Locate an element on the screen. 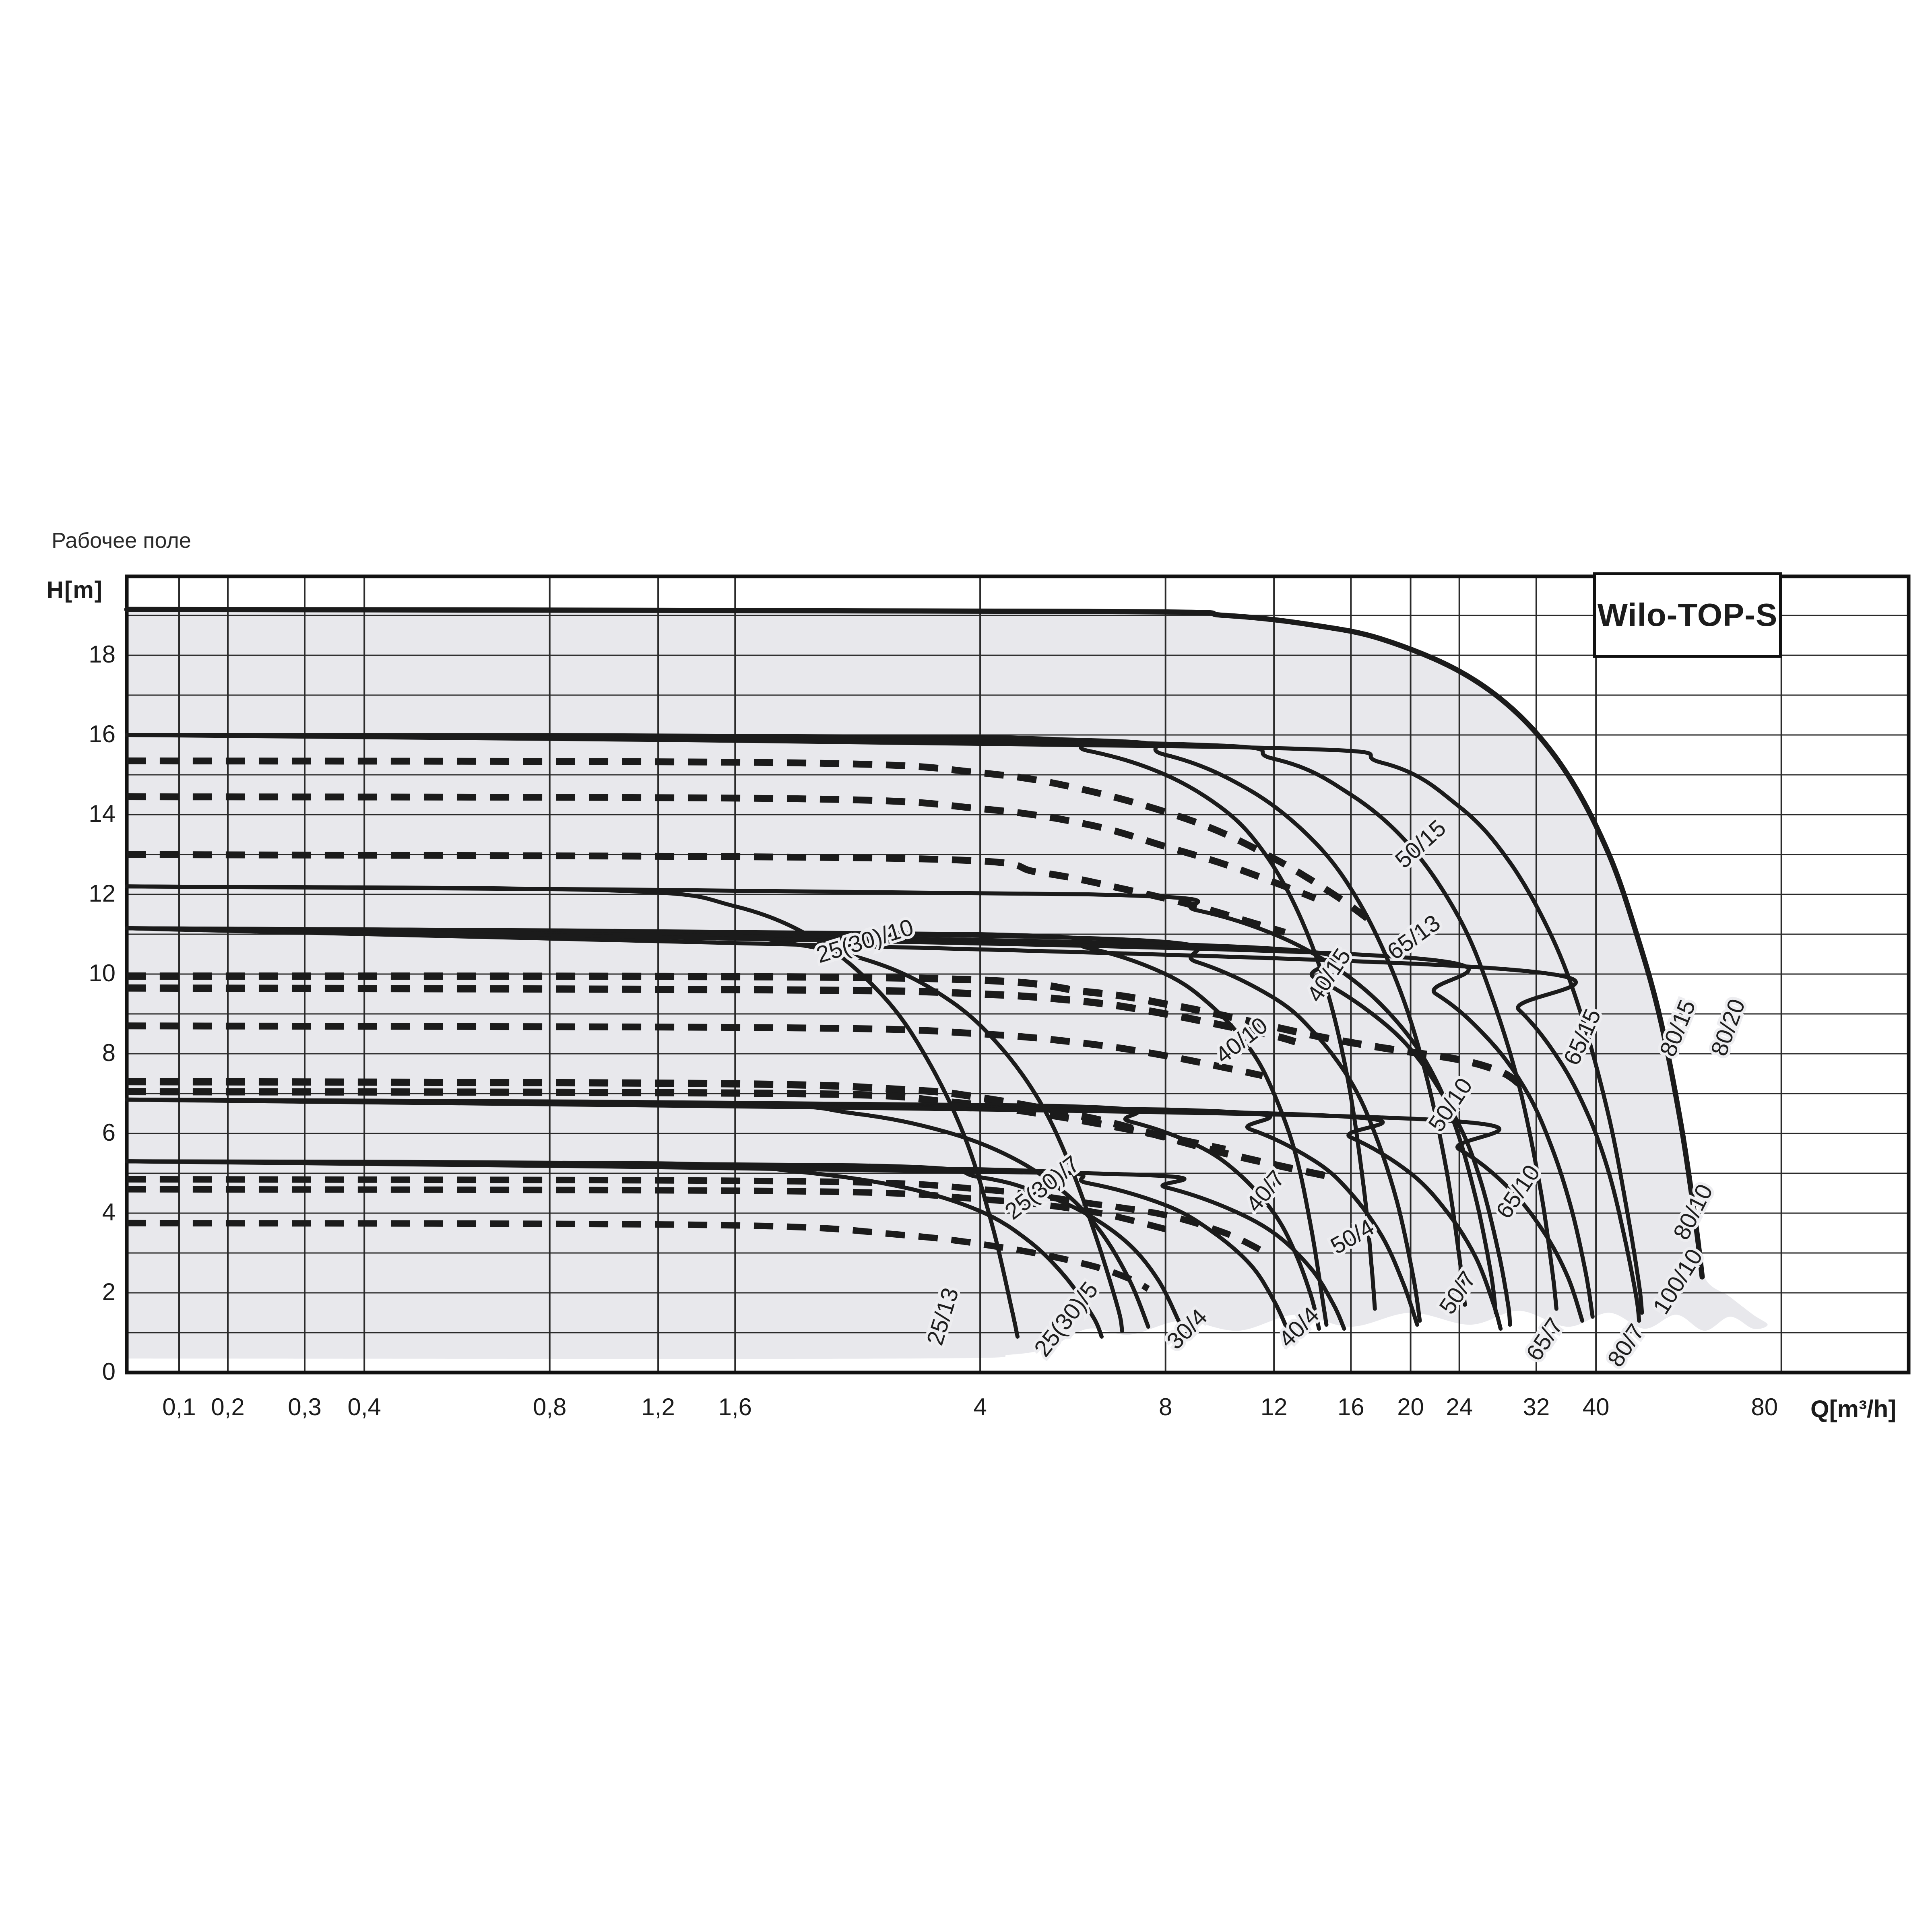 The image size is (1932, 1932). x-tick-32: 32 is located at coordinates (1536, 1406).